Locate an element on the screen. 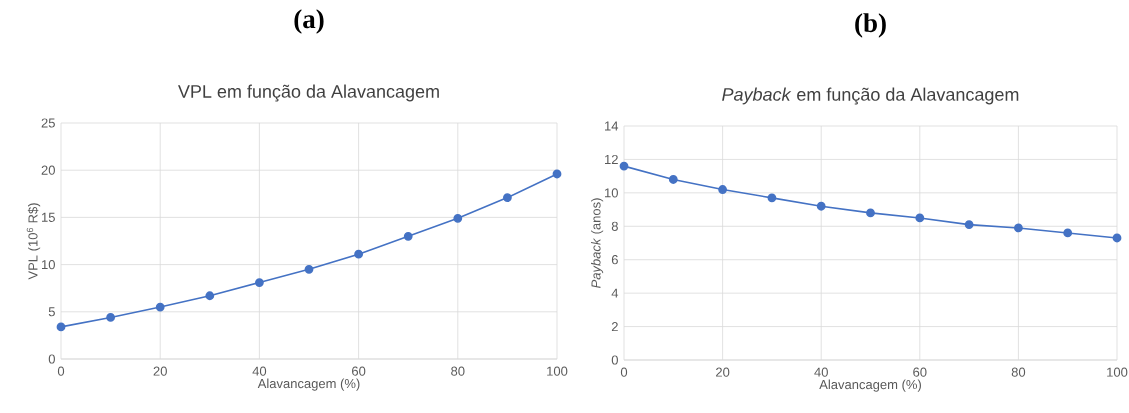 The height and width of the screenshot is (413, 1129). y-tick-label: 8 is located at coordinates (614, 226).